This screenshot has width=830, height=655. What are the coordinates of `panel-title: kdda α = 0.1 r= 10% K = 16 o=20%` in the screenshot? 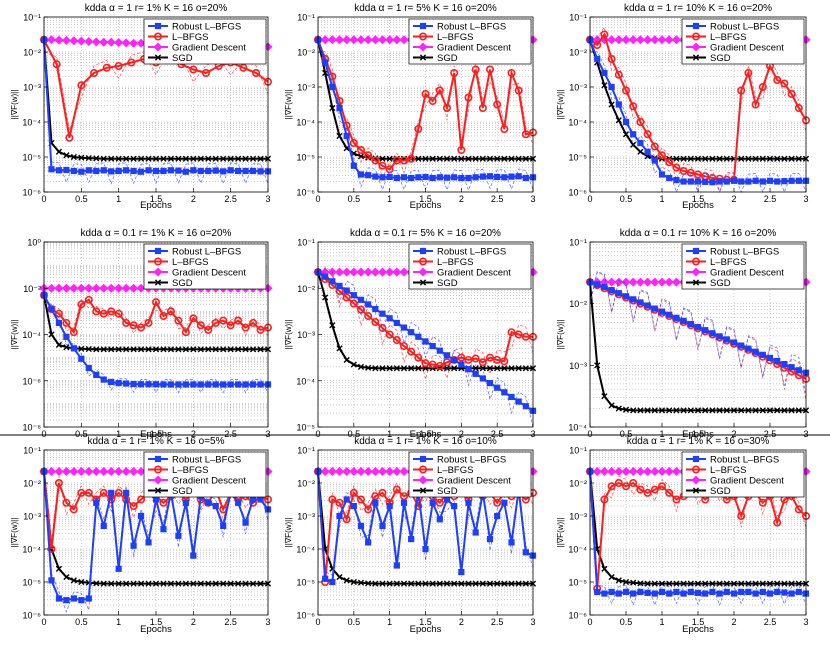 It's located at (698, 233).